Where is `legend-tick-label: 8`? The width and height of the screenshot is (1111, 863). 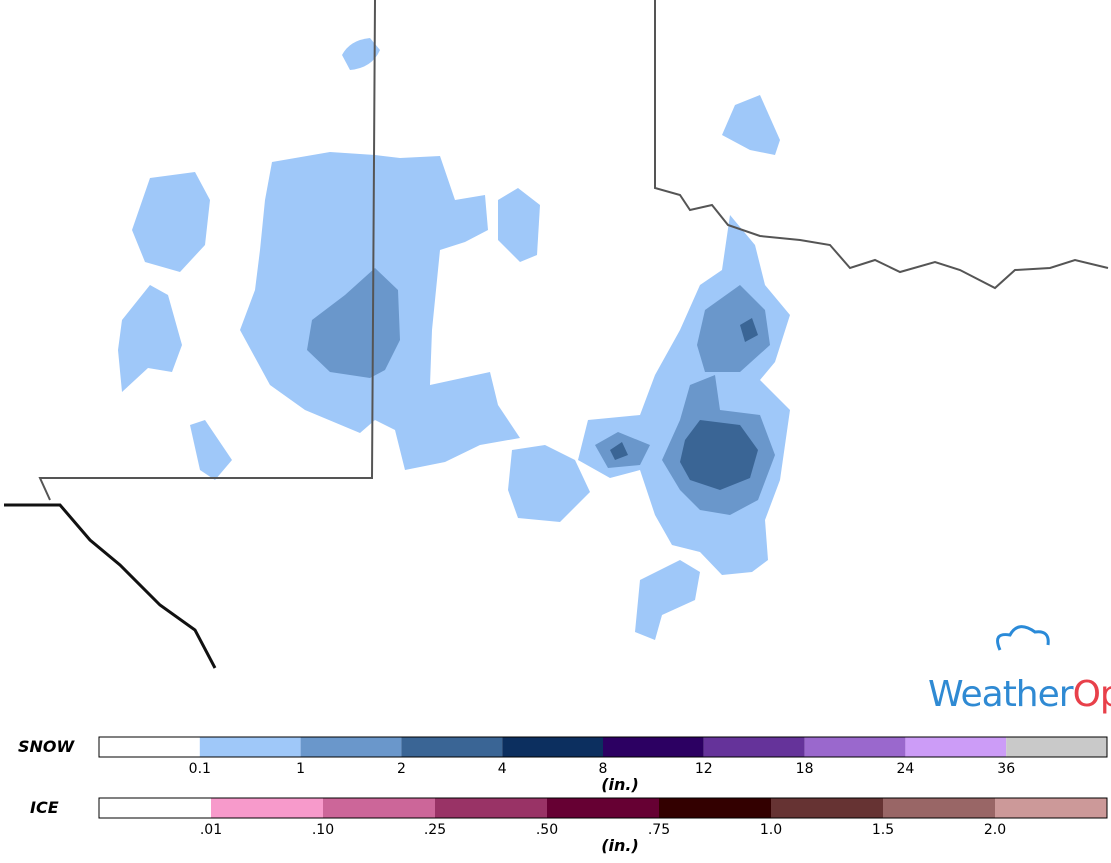
legend-tick-label: 8 is located at coordinates (603, 769).